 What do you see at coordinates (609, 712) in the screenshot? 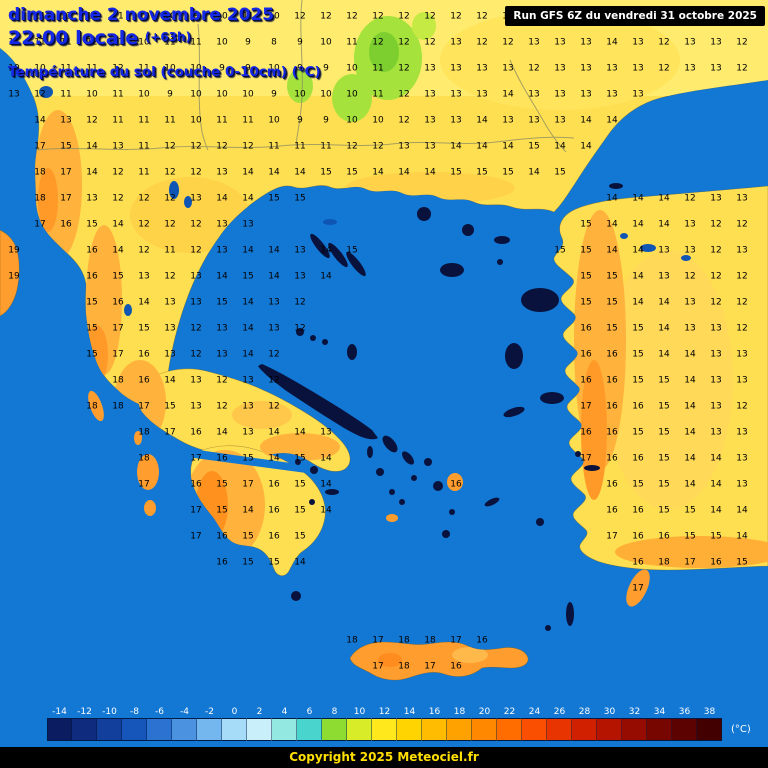
I see `legend-tick-label: 30` at bounding box center [609, 712].